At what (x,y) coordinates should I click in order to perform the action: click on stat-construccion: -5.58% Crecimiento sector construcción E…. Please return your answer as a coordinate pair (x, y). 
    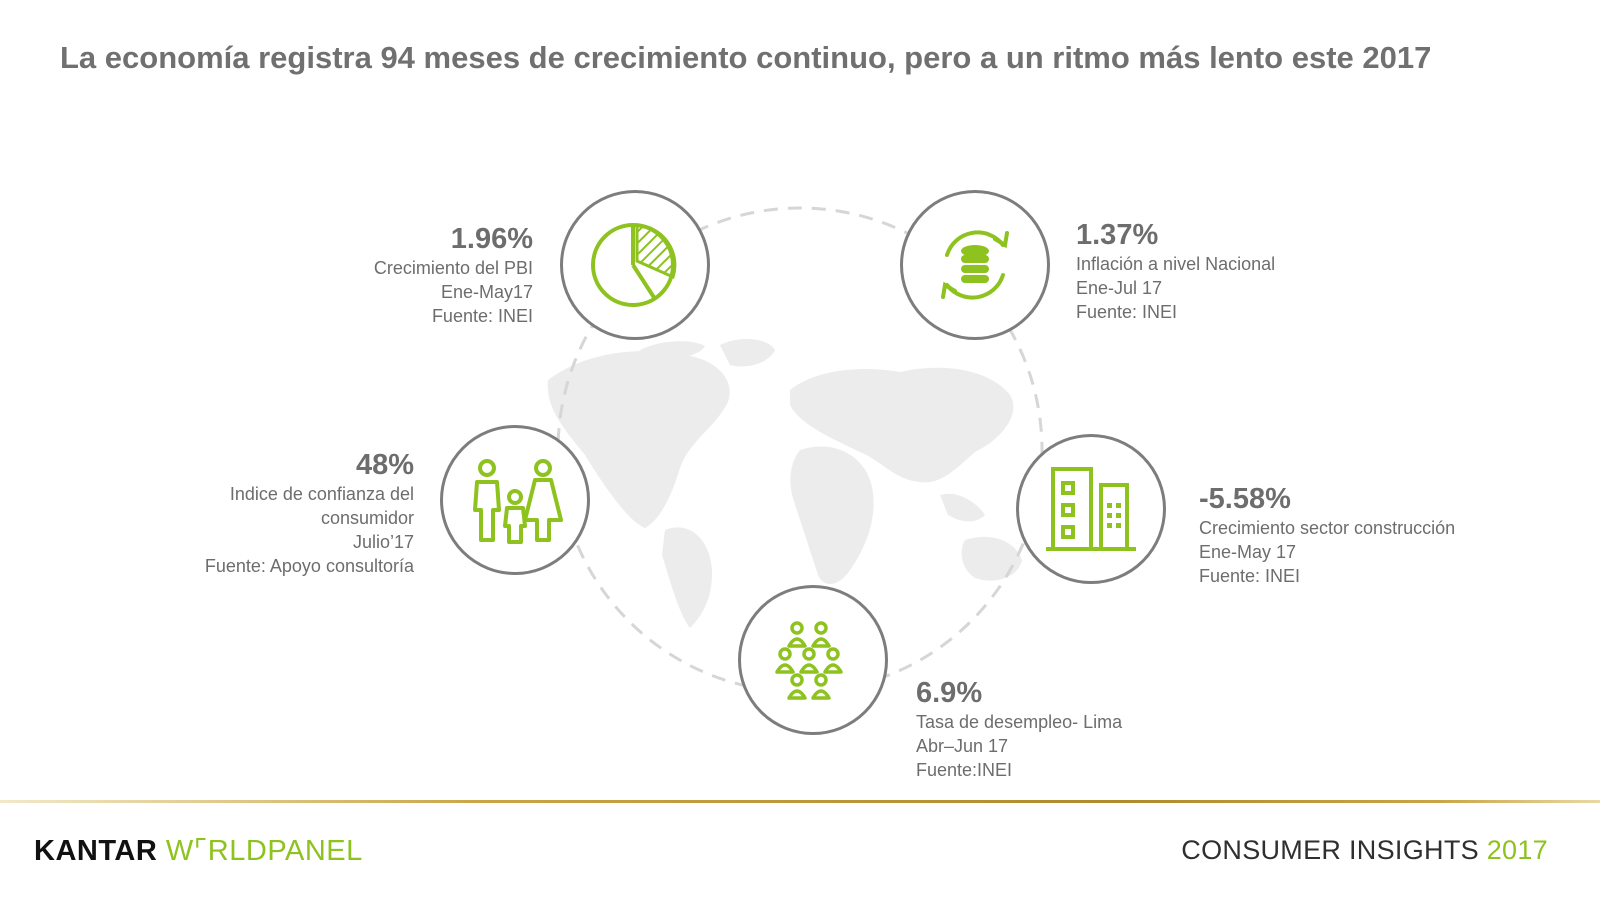
    Looking at the image, I should click on (1327, 535).